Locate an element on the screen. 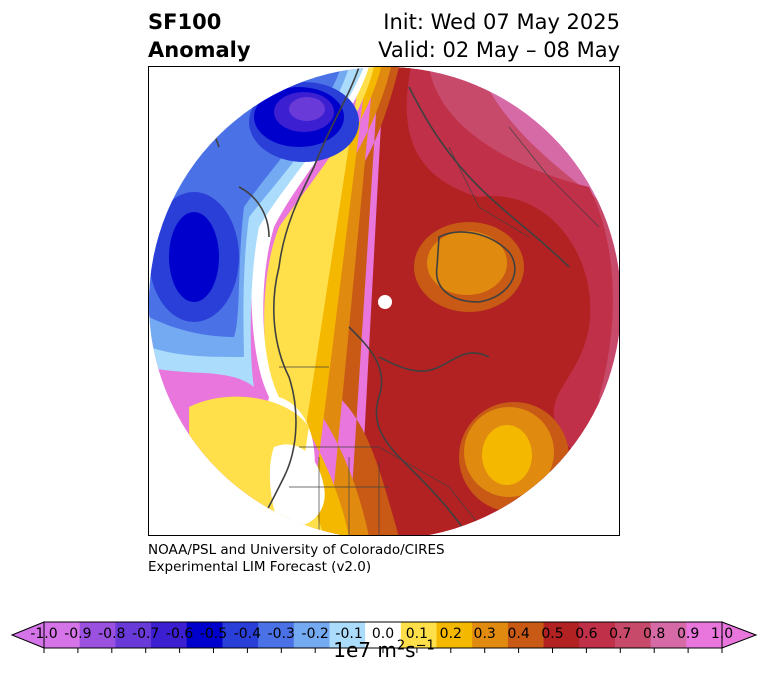 The width and height of the screenshot is (768, 688). unit-exp-1: 2 is located at coordinates (401, 646).